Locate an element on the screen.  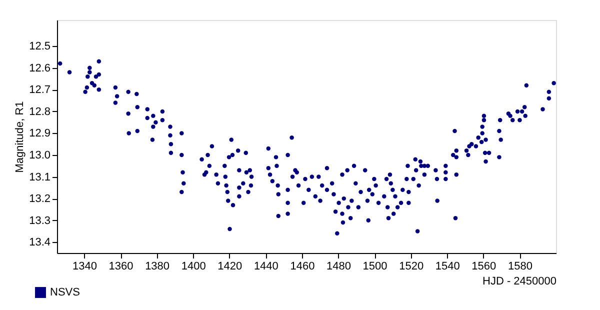
y-tick-label: 12.5 is located at coordinates (39, 46).